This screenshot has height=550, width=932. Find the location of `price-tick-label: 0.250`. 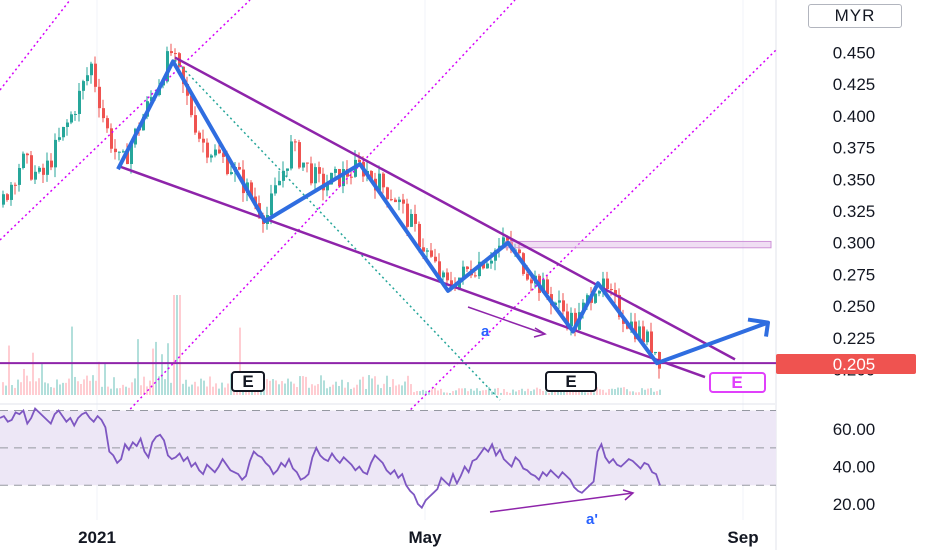

price-tick-label: 0.250 is located at coordinates (854, 306).